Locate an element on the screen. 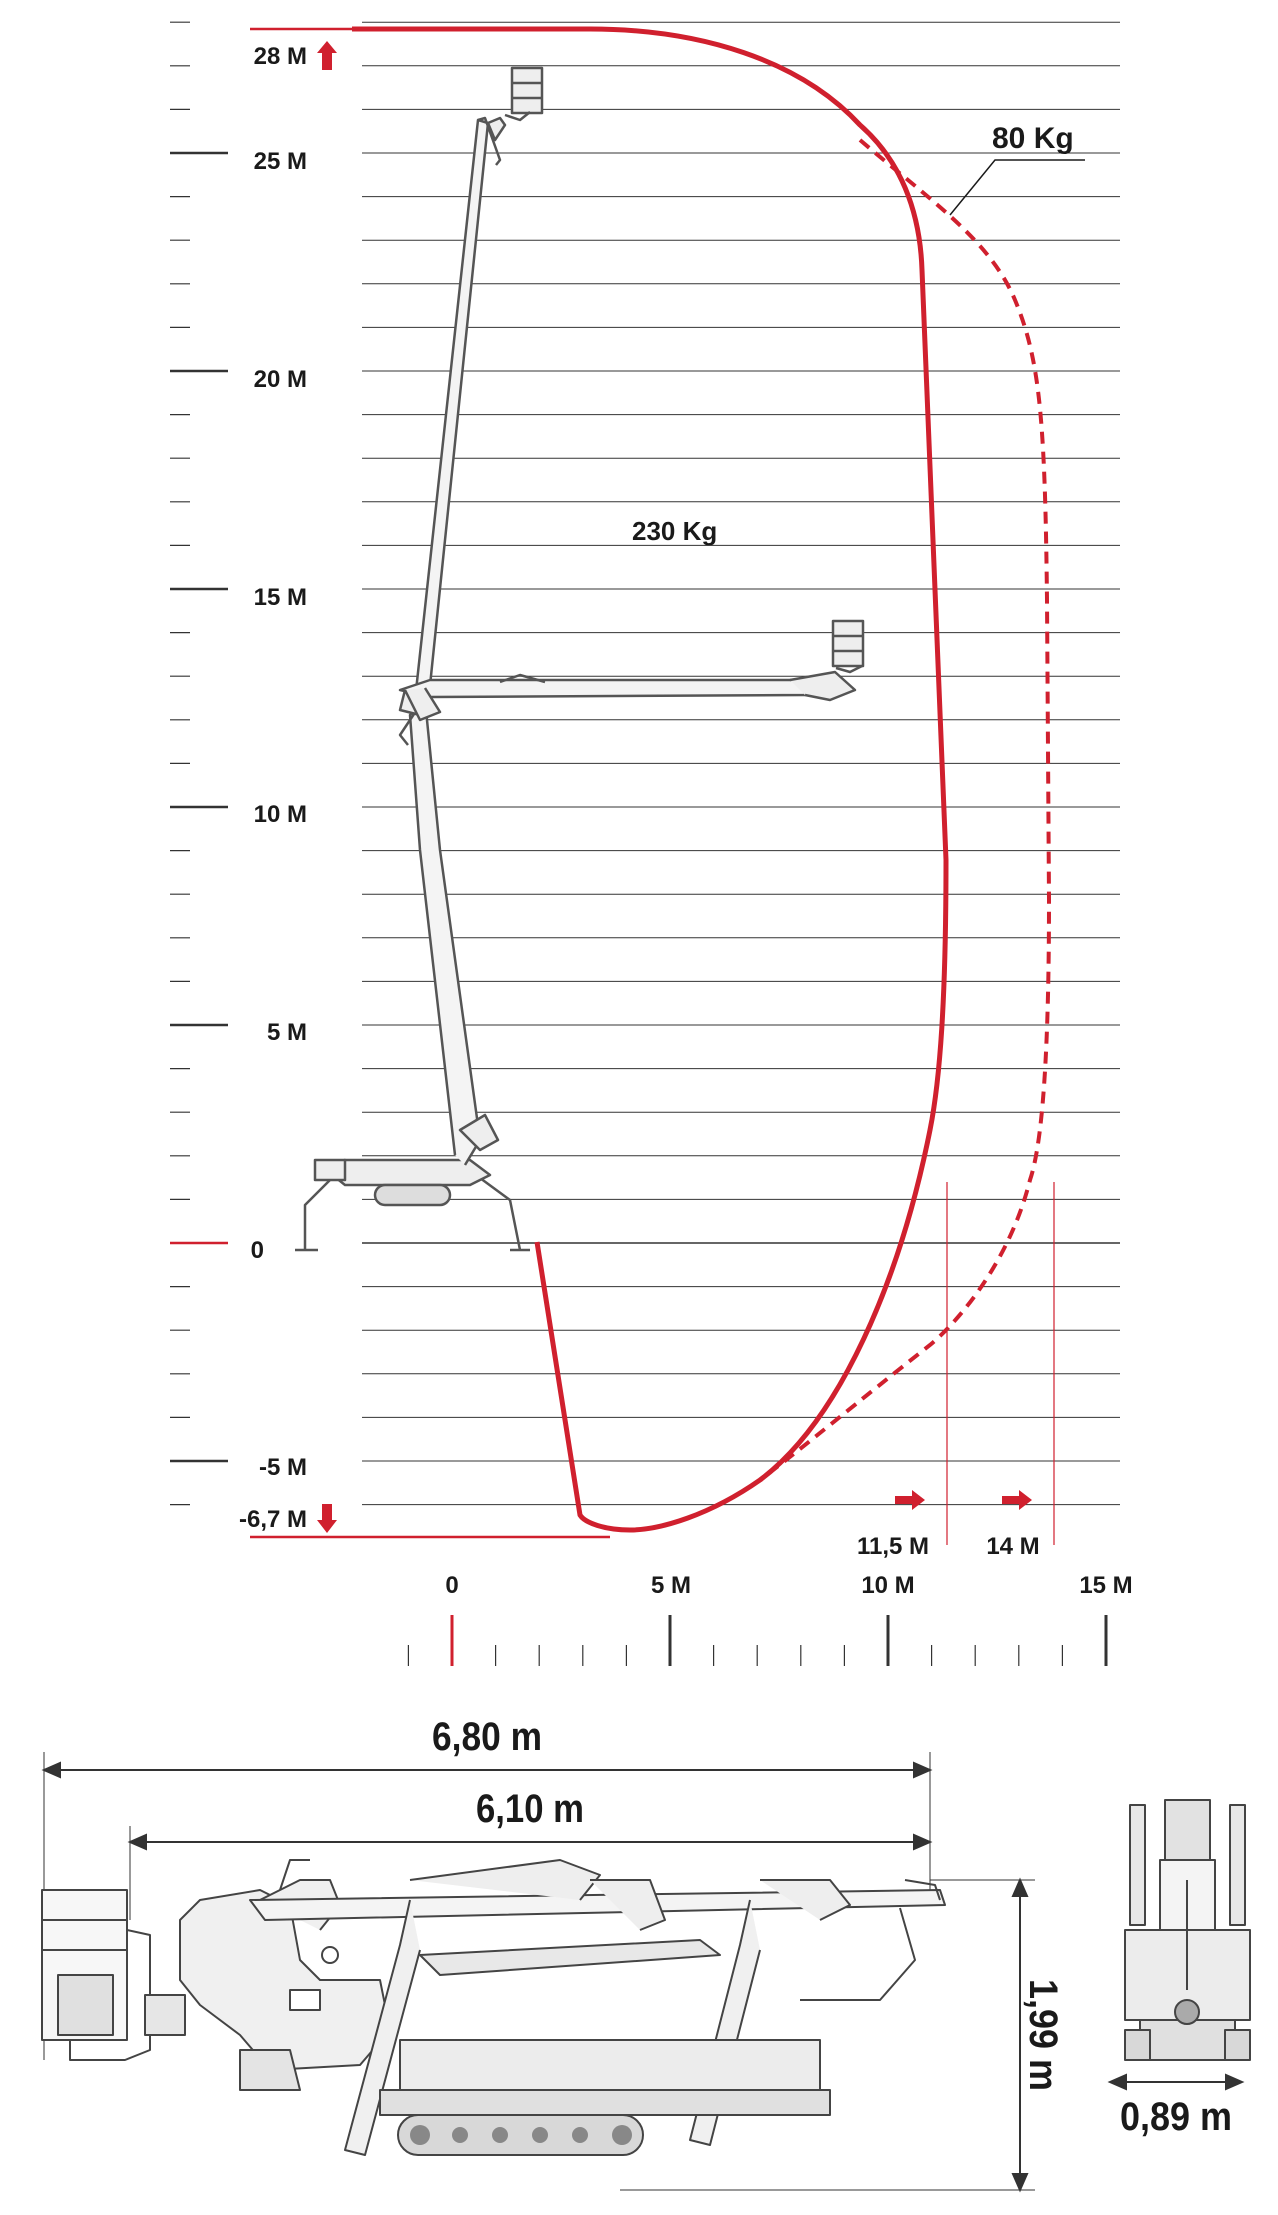 This screenshot has width=1278, height=2215. horizontal-reach-axis: 0 5 M 10 M 15 M is located at coordinates (770, 1619).